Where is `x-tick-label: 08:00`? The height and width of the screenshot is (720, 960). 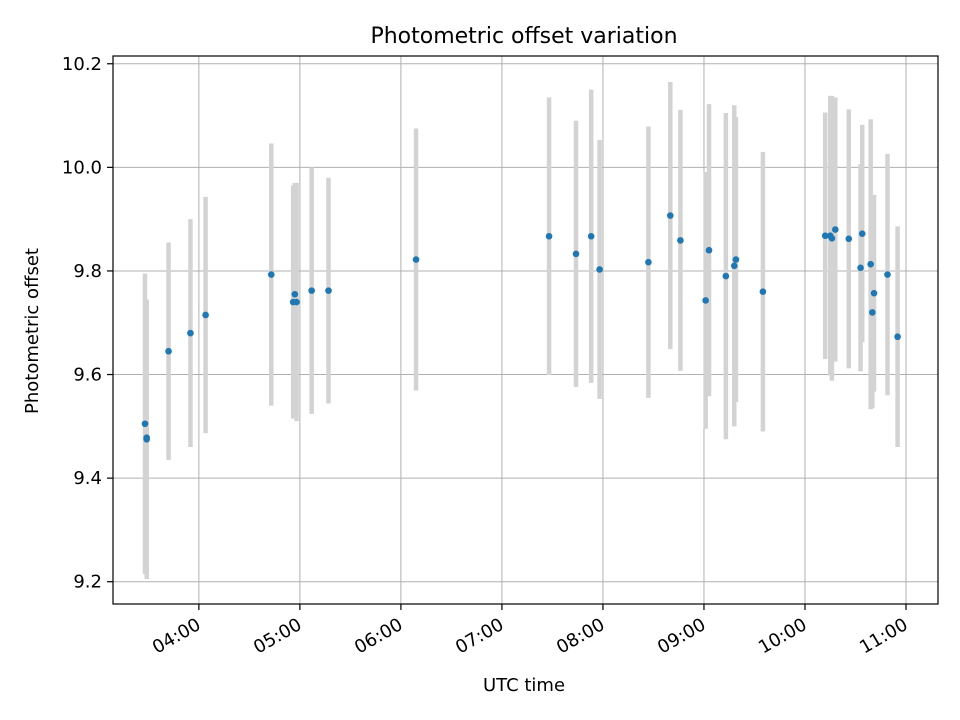
x-tick-label: 08:00 is located at coordinates (580, 636).